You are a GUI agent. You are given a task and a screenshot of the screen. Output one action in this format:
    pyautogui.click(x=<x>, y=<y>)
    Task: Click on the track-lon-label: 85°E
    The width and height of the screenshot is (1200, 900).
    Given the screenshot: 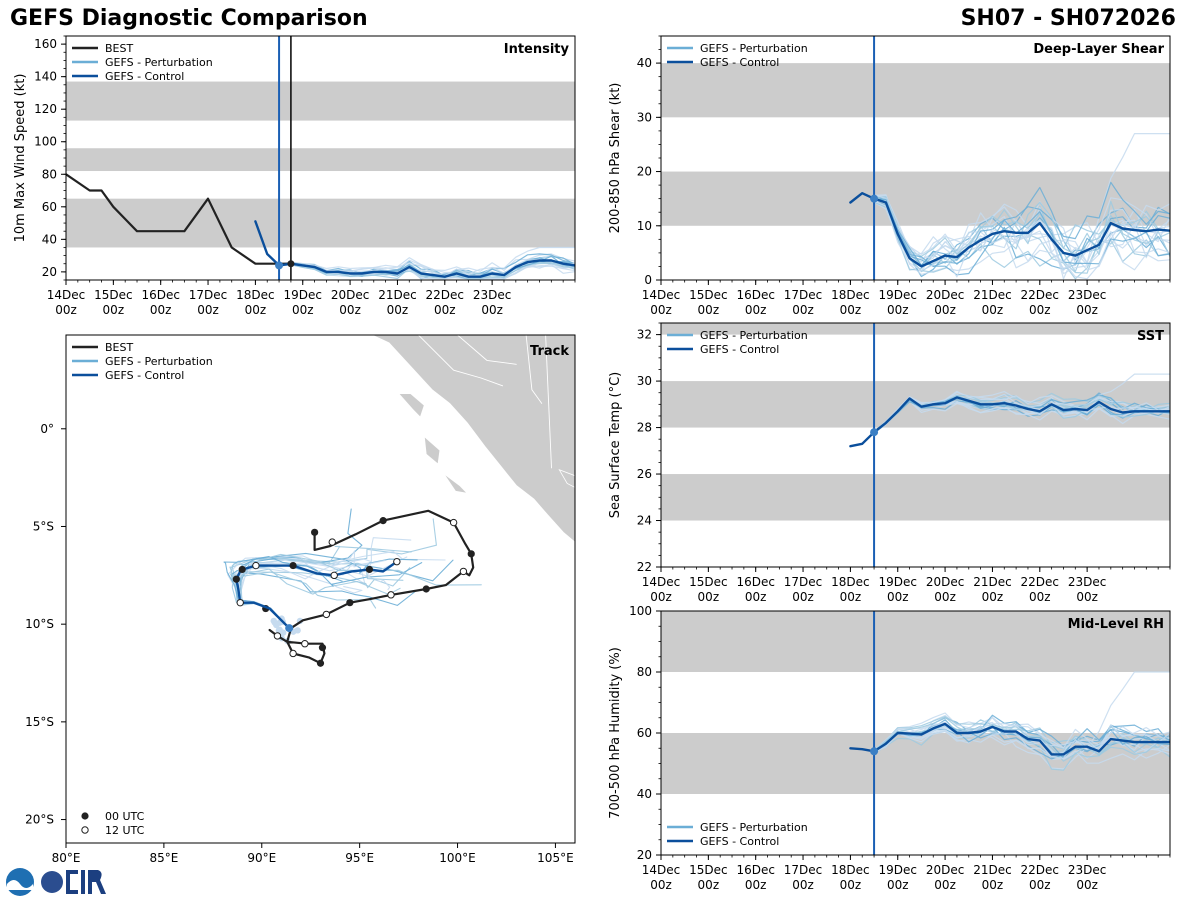 What is the action you would take?
    pyautogui.click(x=163, y=858)
    